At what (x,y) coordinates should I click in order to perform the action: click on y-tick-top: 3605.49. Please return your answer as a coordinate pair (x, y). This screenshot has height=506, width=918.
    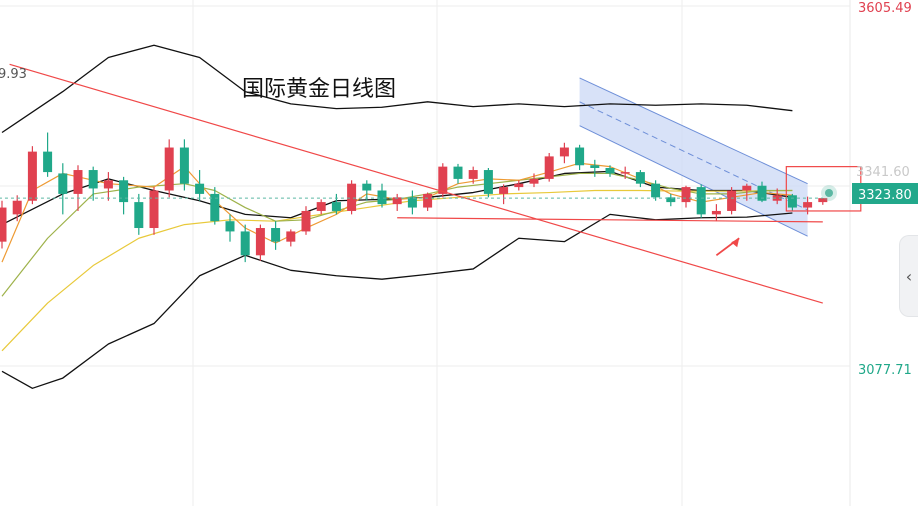
    Looking at the image, I should click on (885, 8).